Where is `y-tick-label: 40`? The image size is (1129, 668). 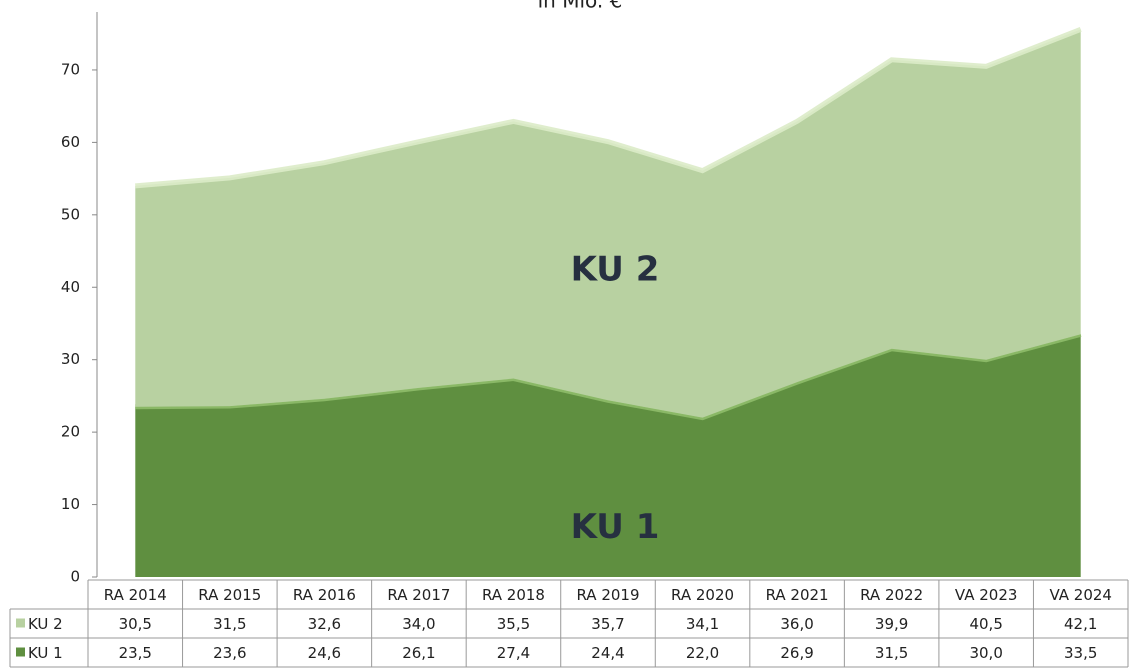 y-tick-label: 40 is located at coordinates (70, 287).